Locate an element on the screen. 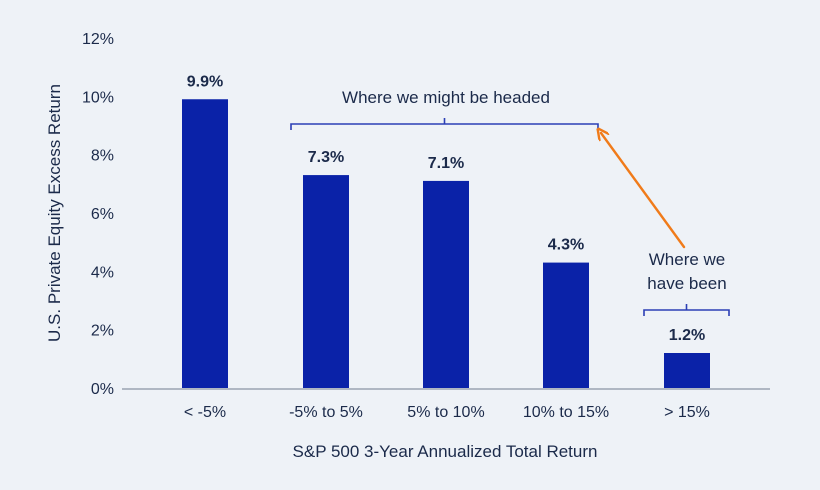  y-tick-label: 8% is located at coordinates (102, 156).